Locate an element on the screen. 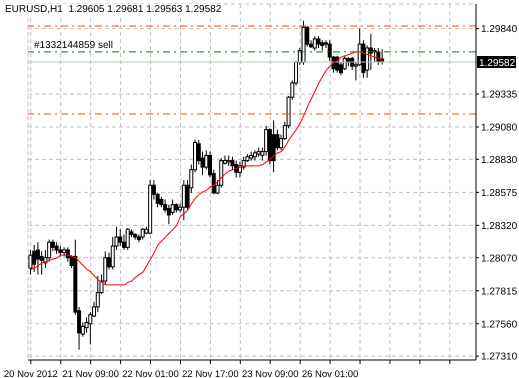 The width and height of the screenshot is (519, 378). x-tick-label: 21 Nov 09:00 is located at coordinates (90, 373).